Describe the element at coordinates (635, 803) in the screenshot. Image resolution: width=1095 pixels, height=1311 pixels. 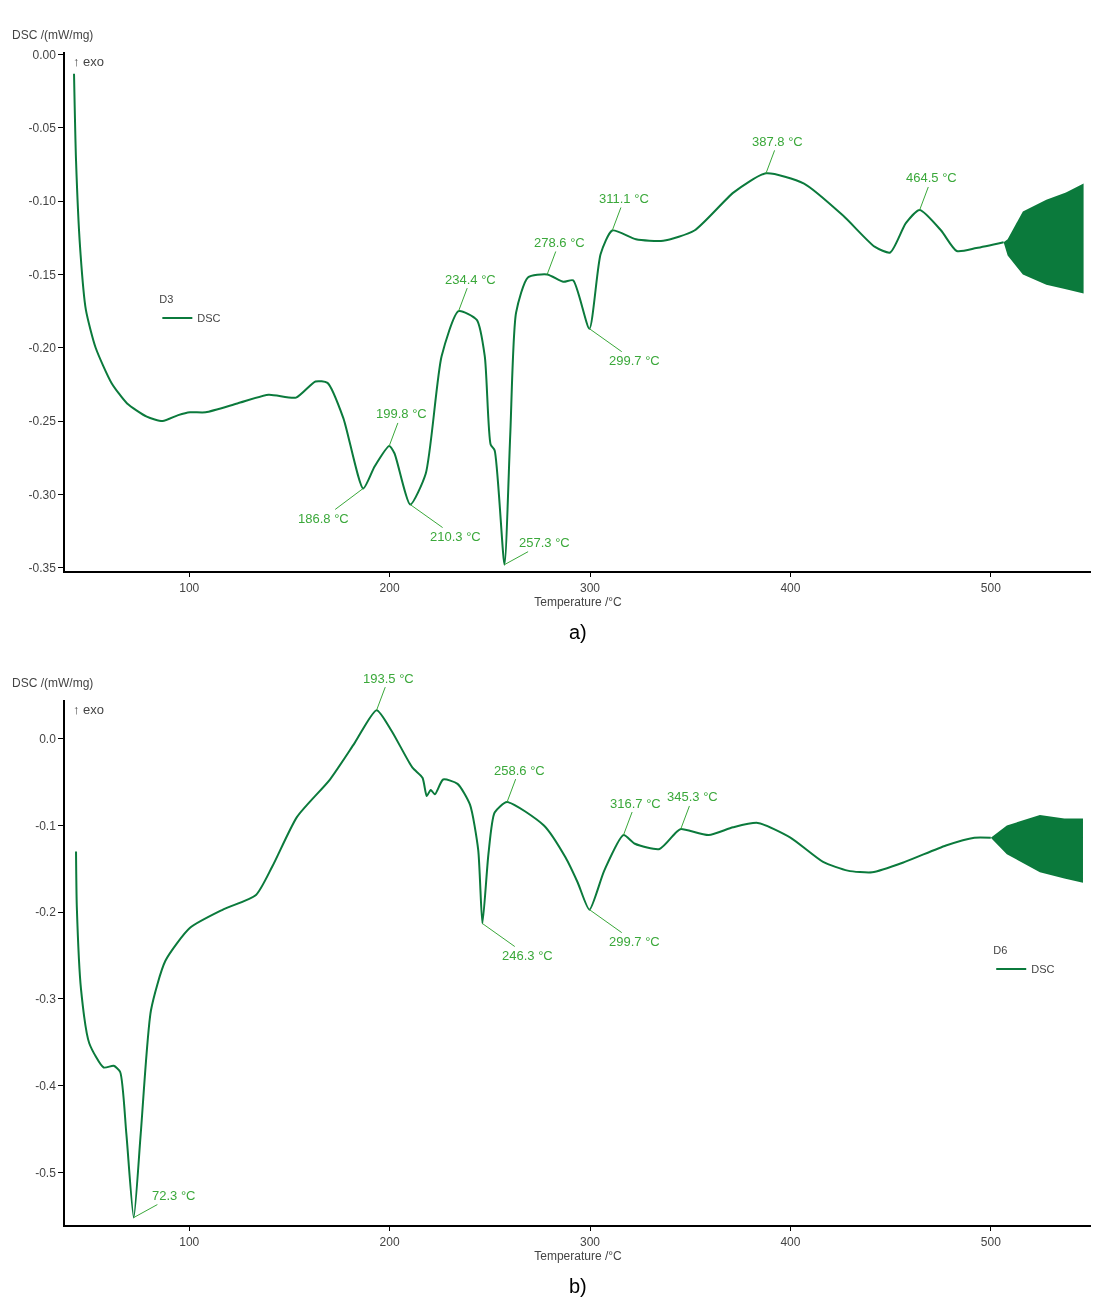
I see `annotation: 316.7 °C` at that location.